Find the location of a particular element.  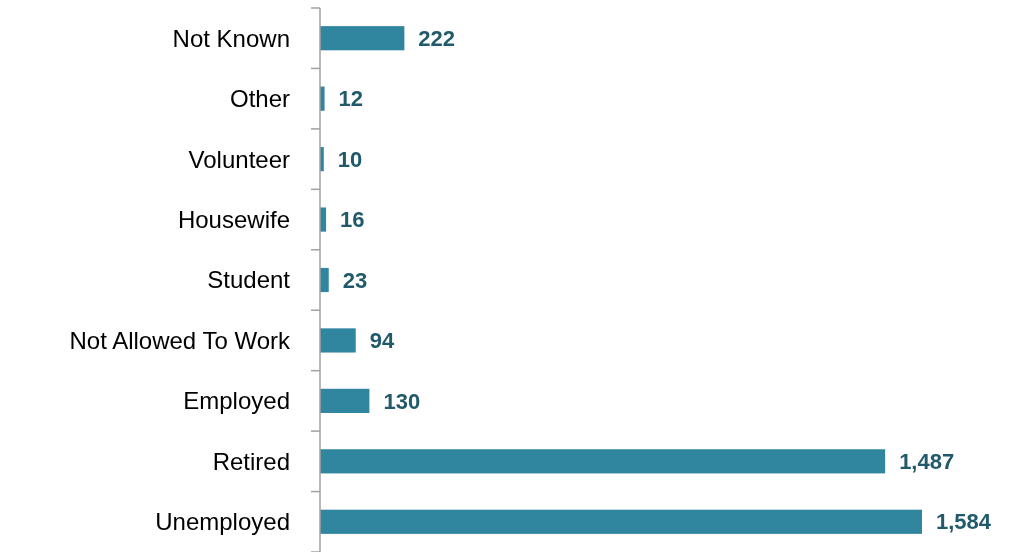

y-tick-label: Other is located at coordinates (259, 99).